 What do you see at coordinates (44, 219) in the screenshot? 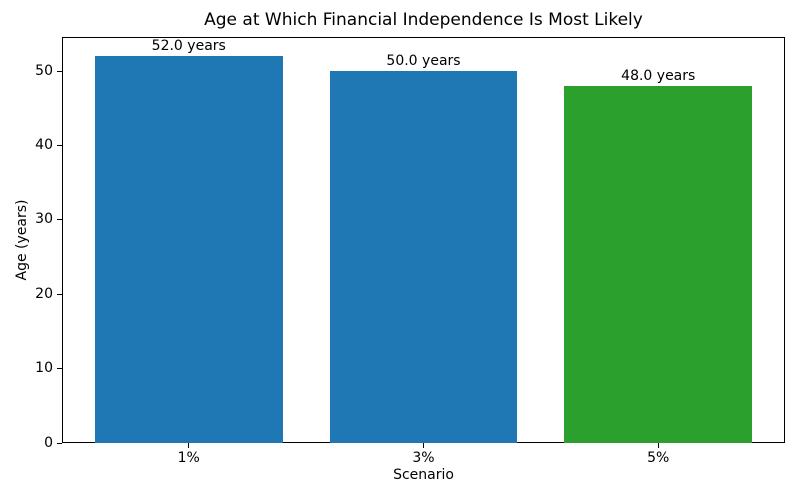
I see `y-tick-label: 30` at bounding box center [44, 219].